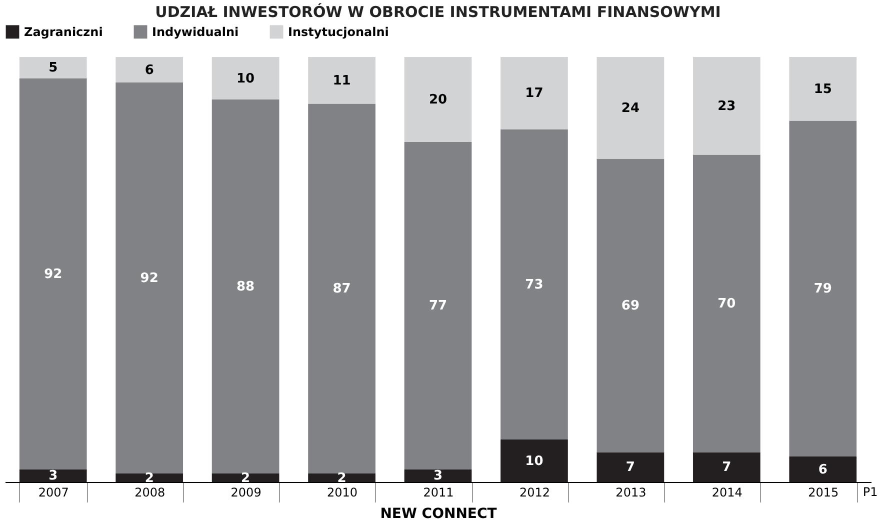 The image size is (882, 526). Describe the element at coordinates (438, 306) in the screenshot. I see `data-label: 77` at that location.